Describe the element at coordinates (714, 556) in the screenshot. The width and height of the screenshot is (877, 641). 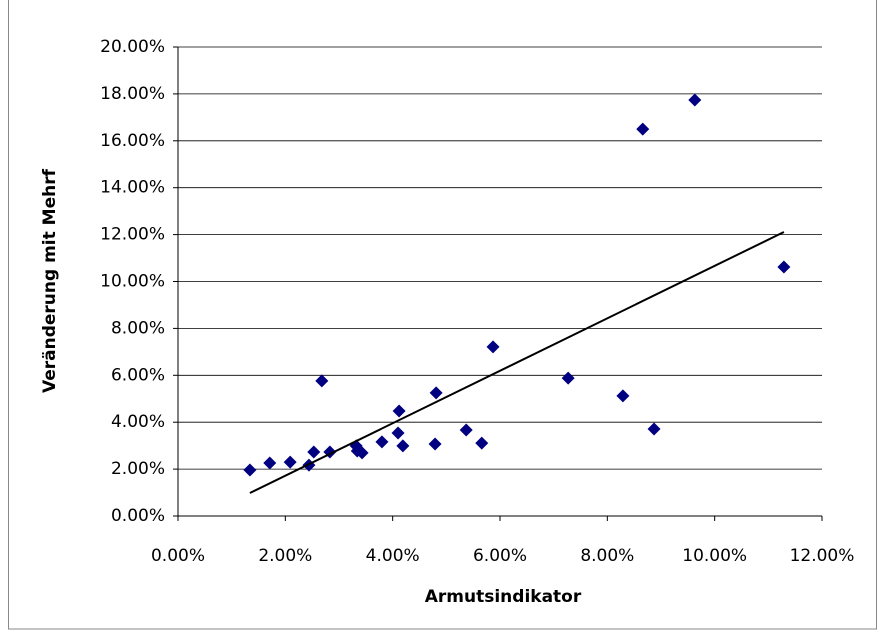
I see `x-tick-label: 10.00%` at that location.